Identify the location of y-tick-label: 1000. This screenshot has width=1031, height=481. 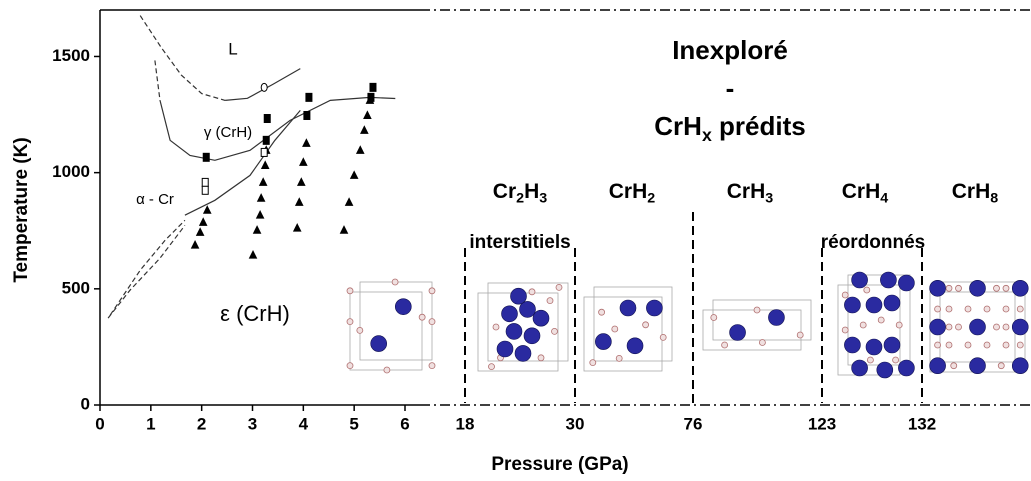
(71, 171).